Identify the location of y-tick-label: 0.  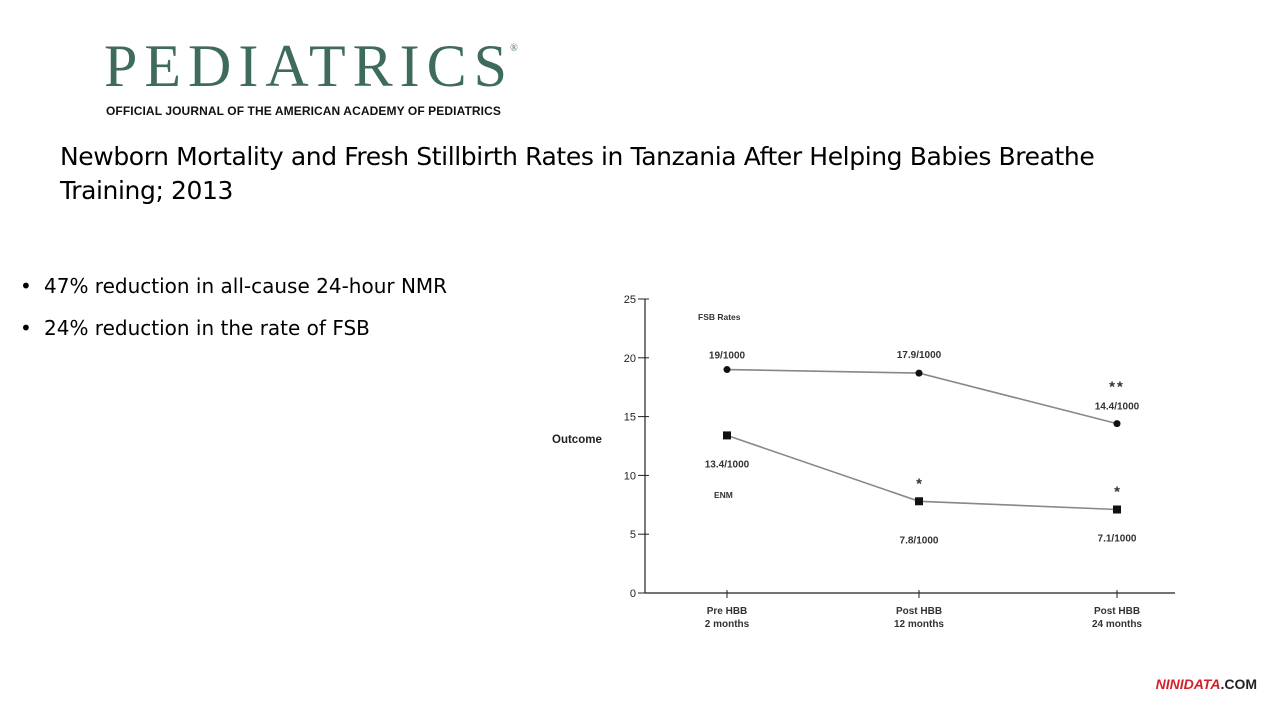
(633, 594).